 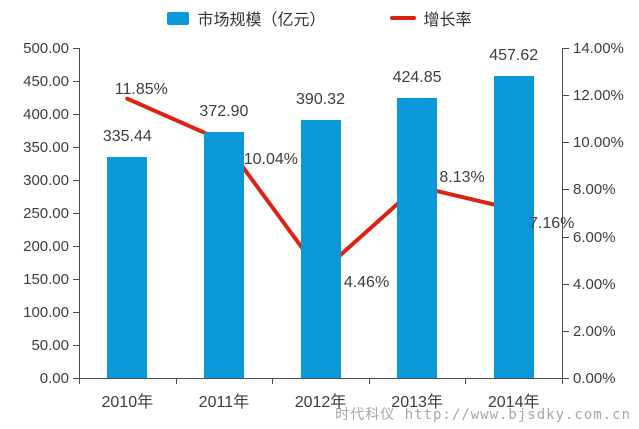 What do you see at coordinates (46, 147) in the screenshot?
I see `left-axis-tick-label: 350.00` at bounding box center [46, 147].